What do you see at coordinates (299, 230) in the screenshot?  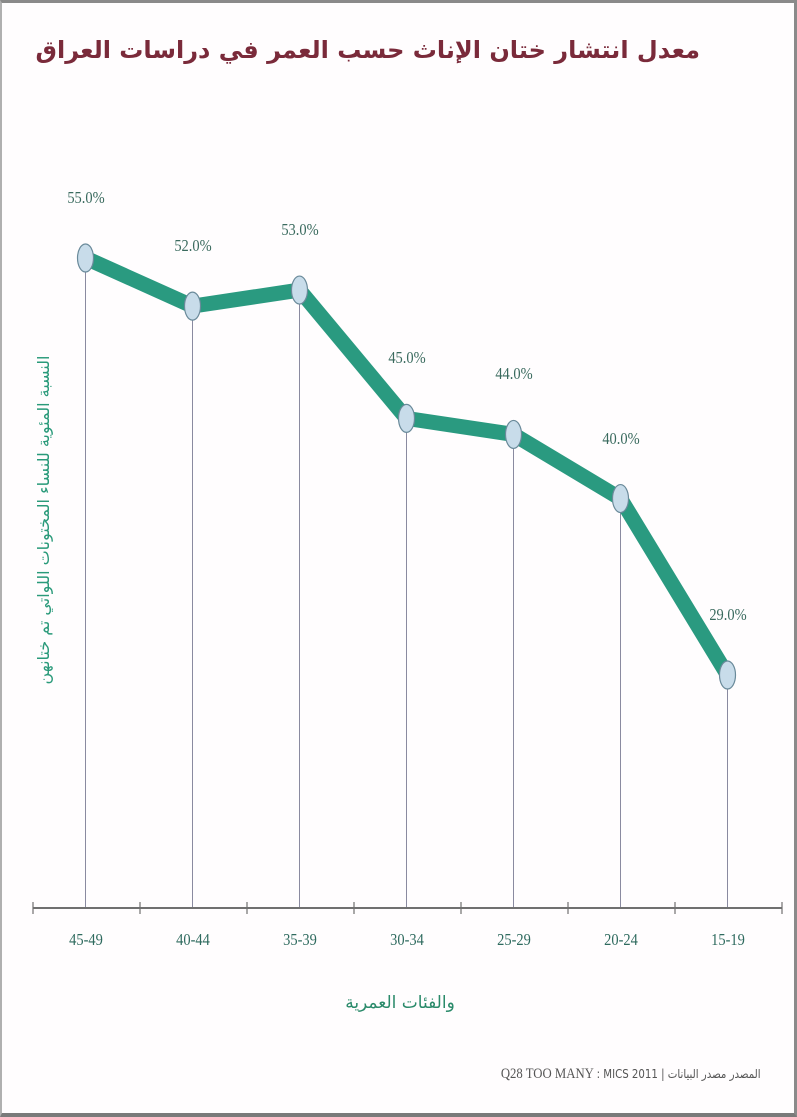 I see `data-value-label: 53.0%` at bounding box center [299, 230].